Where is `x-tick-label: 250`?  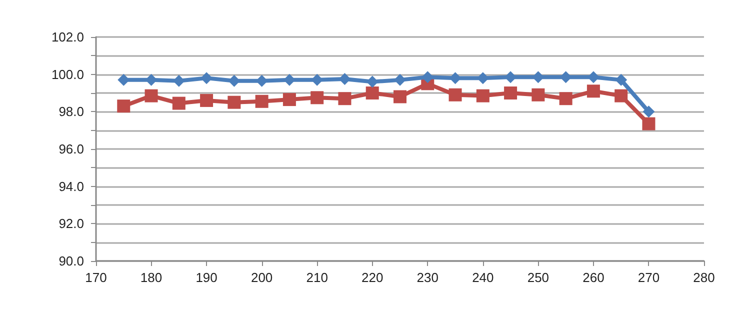
x-tick-label: 250 is located at coordinates (538, 277).